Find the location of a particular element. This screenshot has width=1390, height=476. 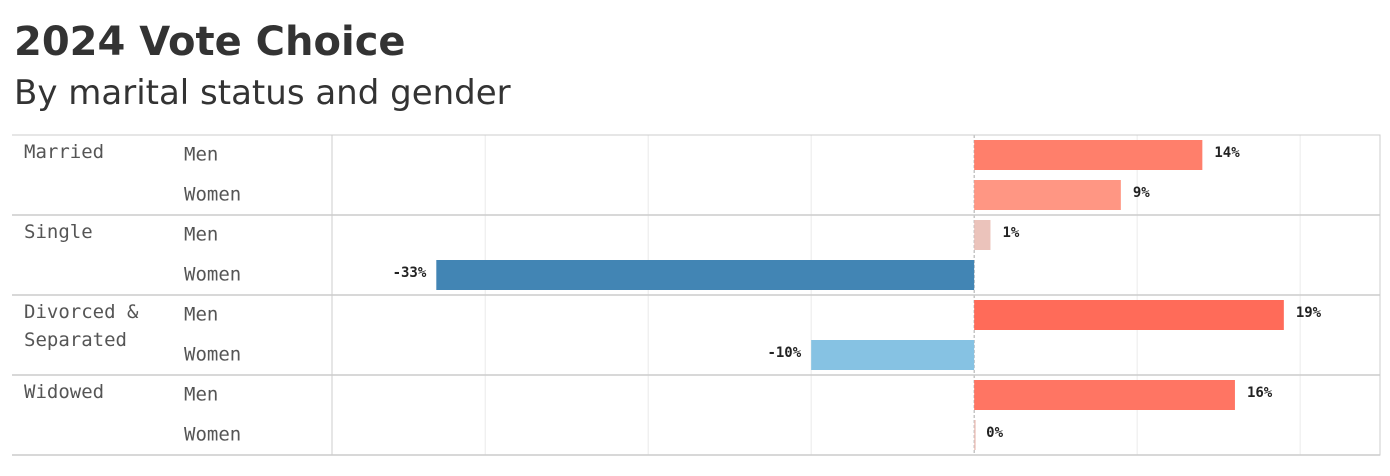

group-label: Divorced & Separated is located at coordinates (81, 326).